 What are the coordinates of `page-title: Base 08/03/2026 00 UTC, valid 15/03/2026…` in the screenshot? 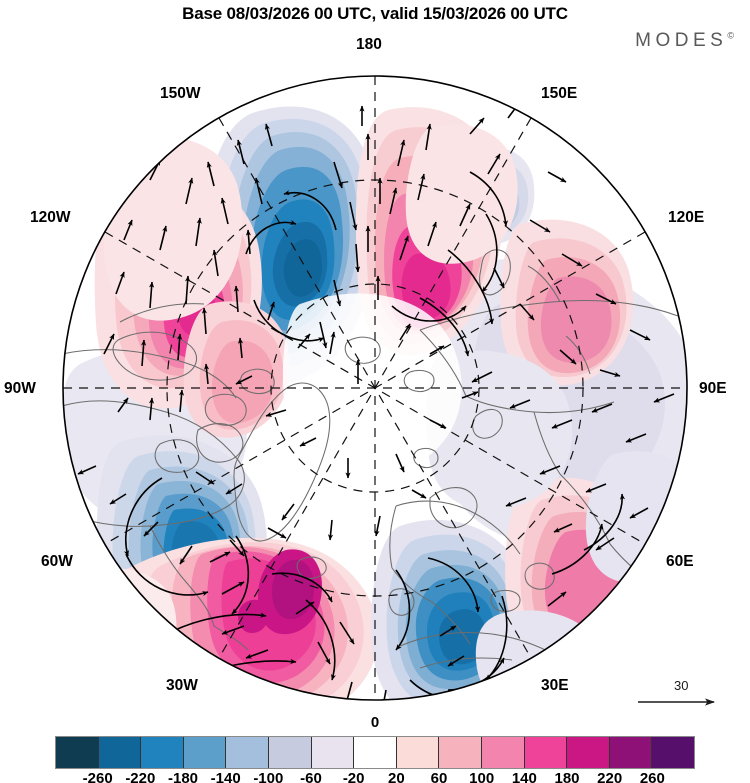 It's located at (375, 13).